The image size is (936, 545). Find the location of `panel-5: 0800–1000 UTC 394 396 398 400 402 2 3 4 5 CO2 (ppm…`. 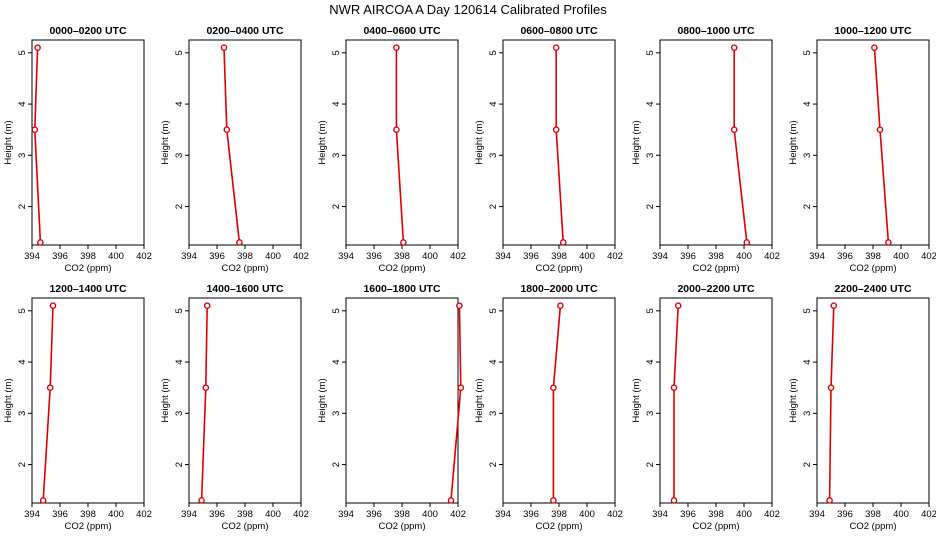

panel-5: 0800–1000 UTC 394 396 398 400 402 2 3 4 5 CO2 (ppm… is located at coordinates (705, 149).